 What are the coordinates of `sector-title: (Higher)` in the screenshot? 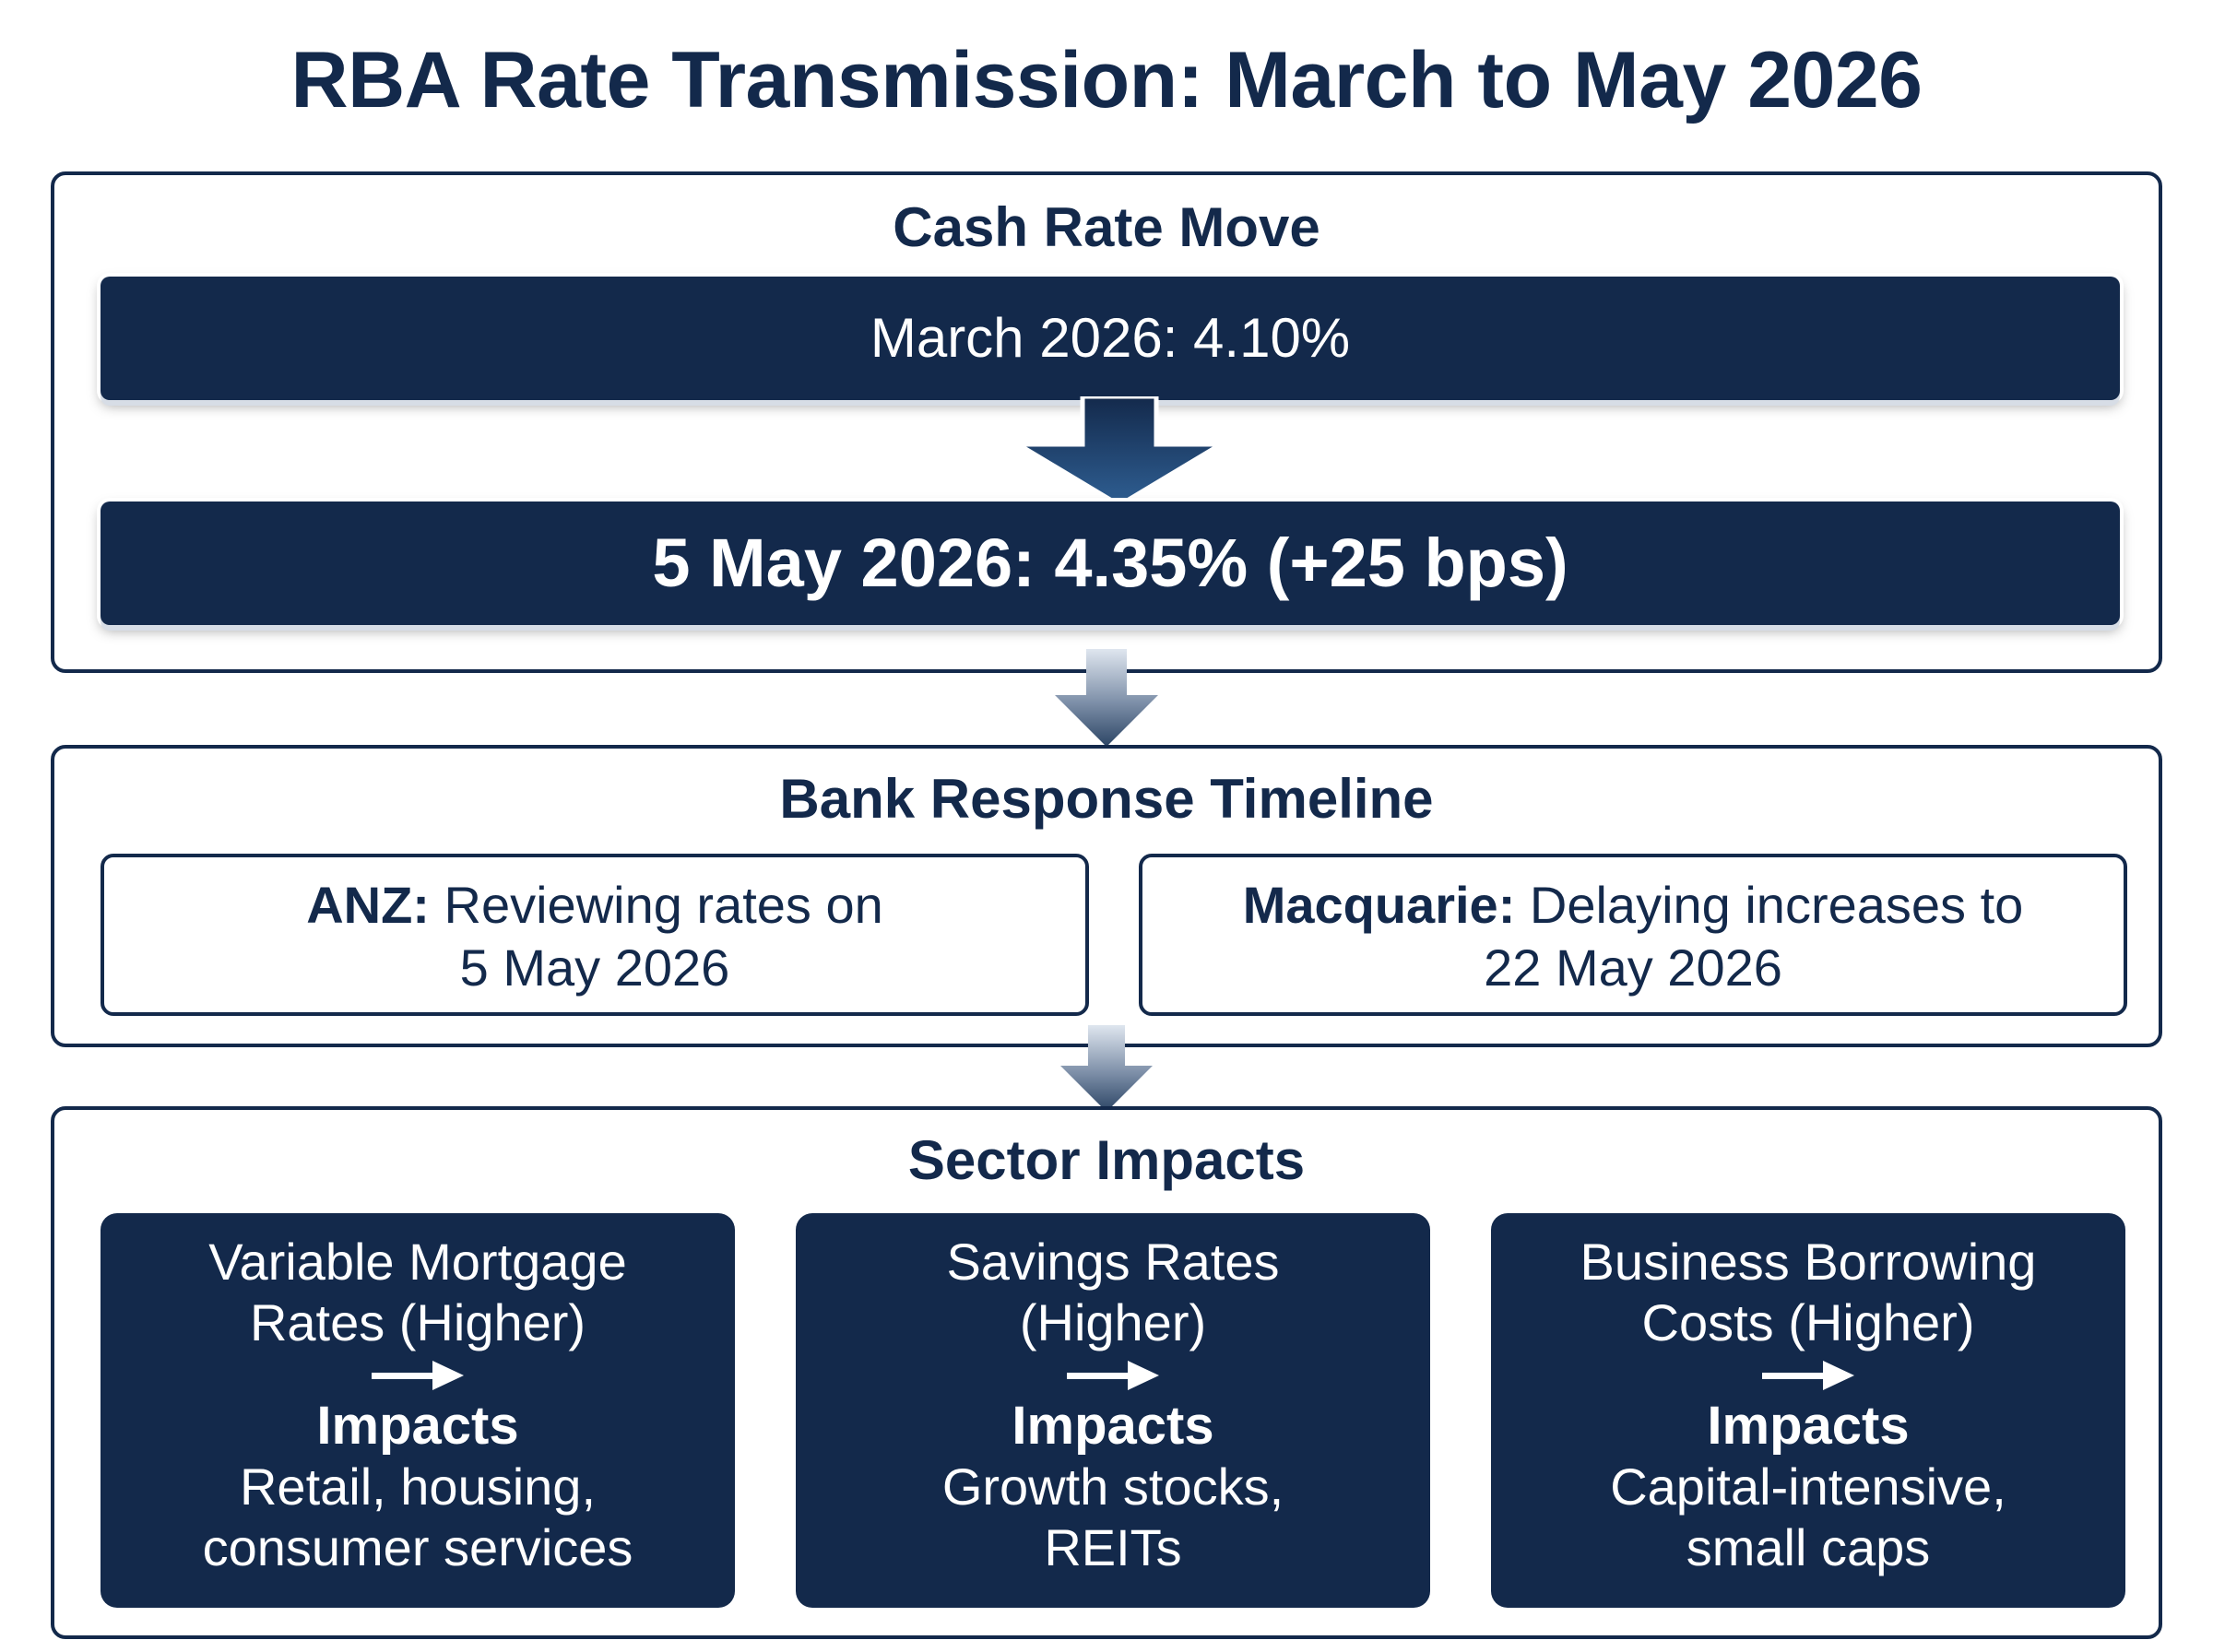 It's located at (1113, 1322).